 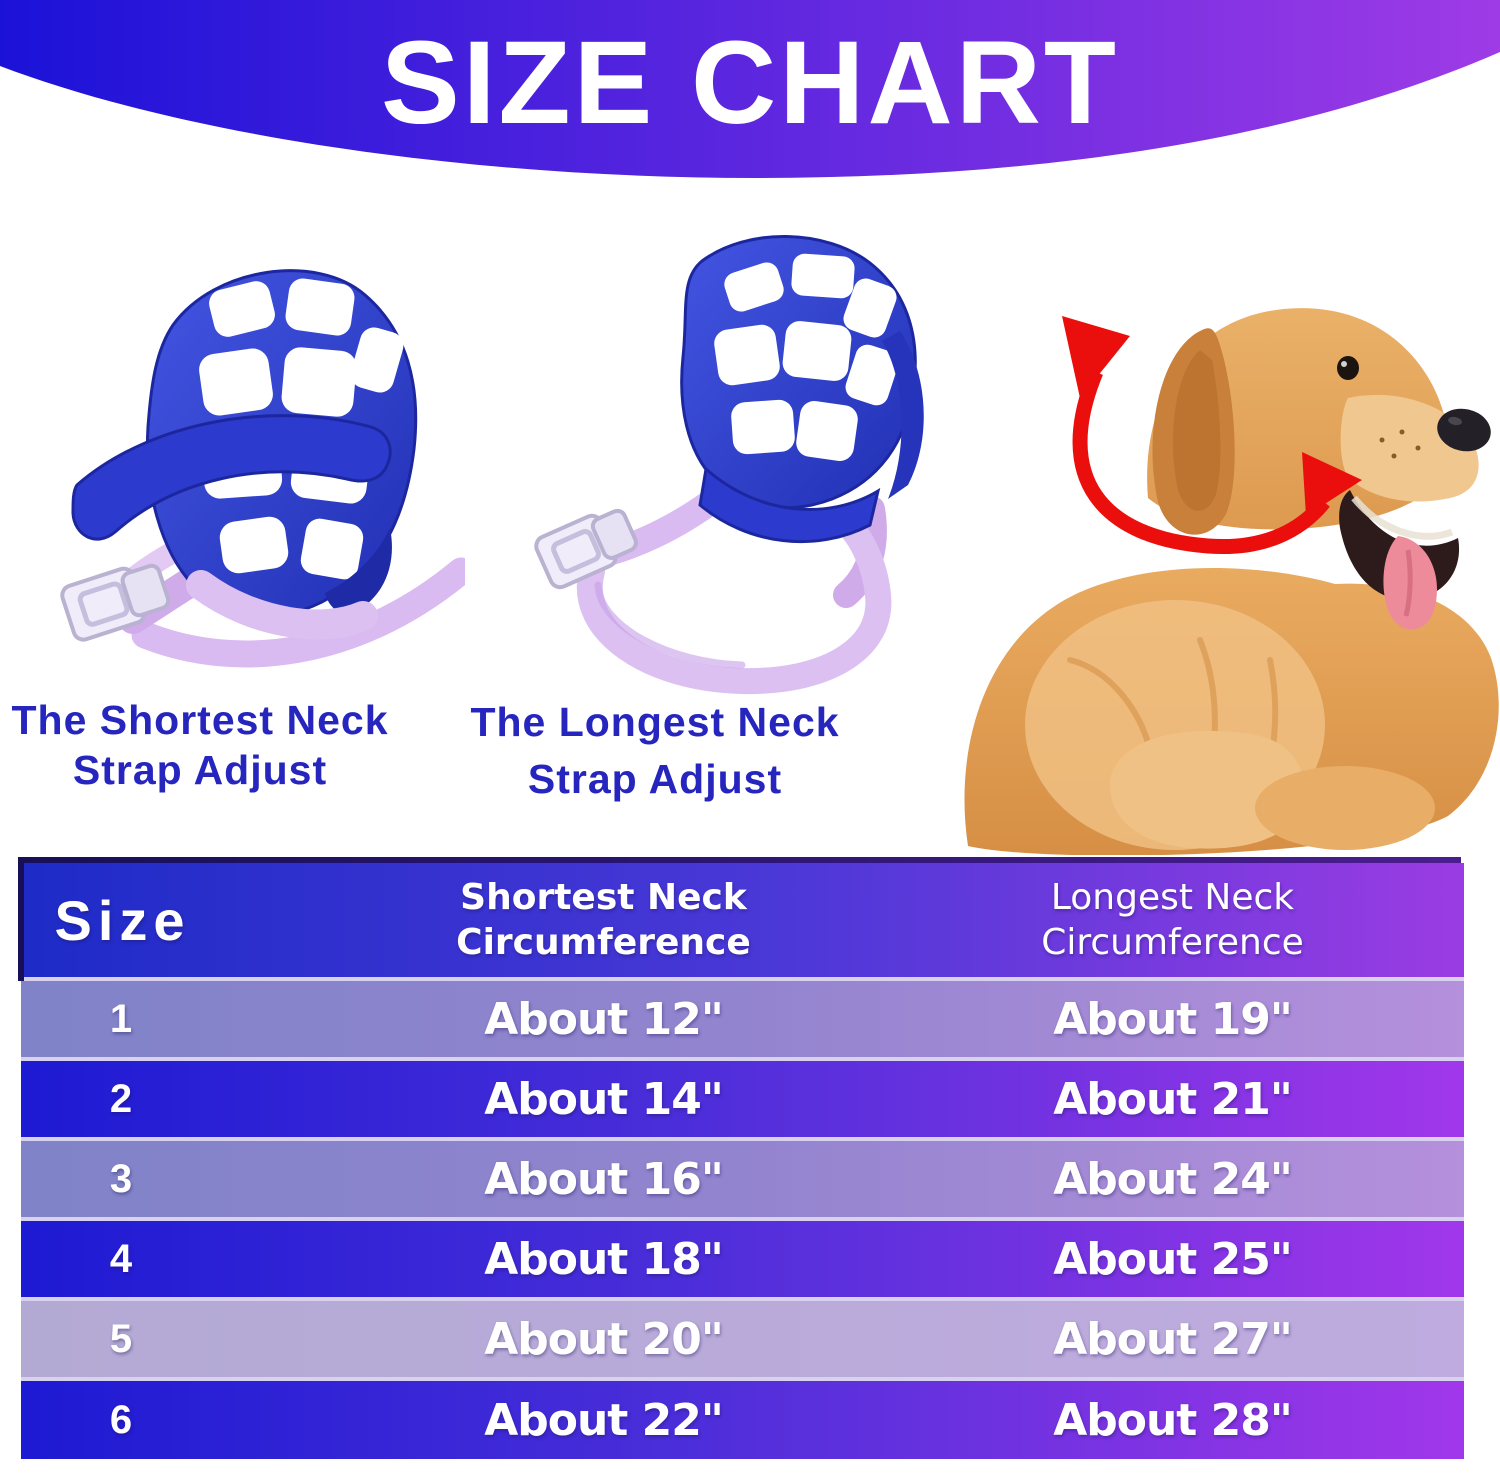 I want to click on header-shortest-neck: Shortest Neck Circumference, so click(x=581, y=921).